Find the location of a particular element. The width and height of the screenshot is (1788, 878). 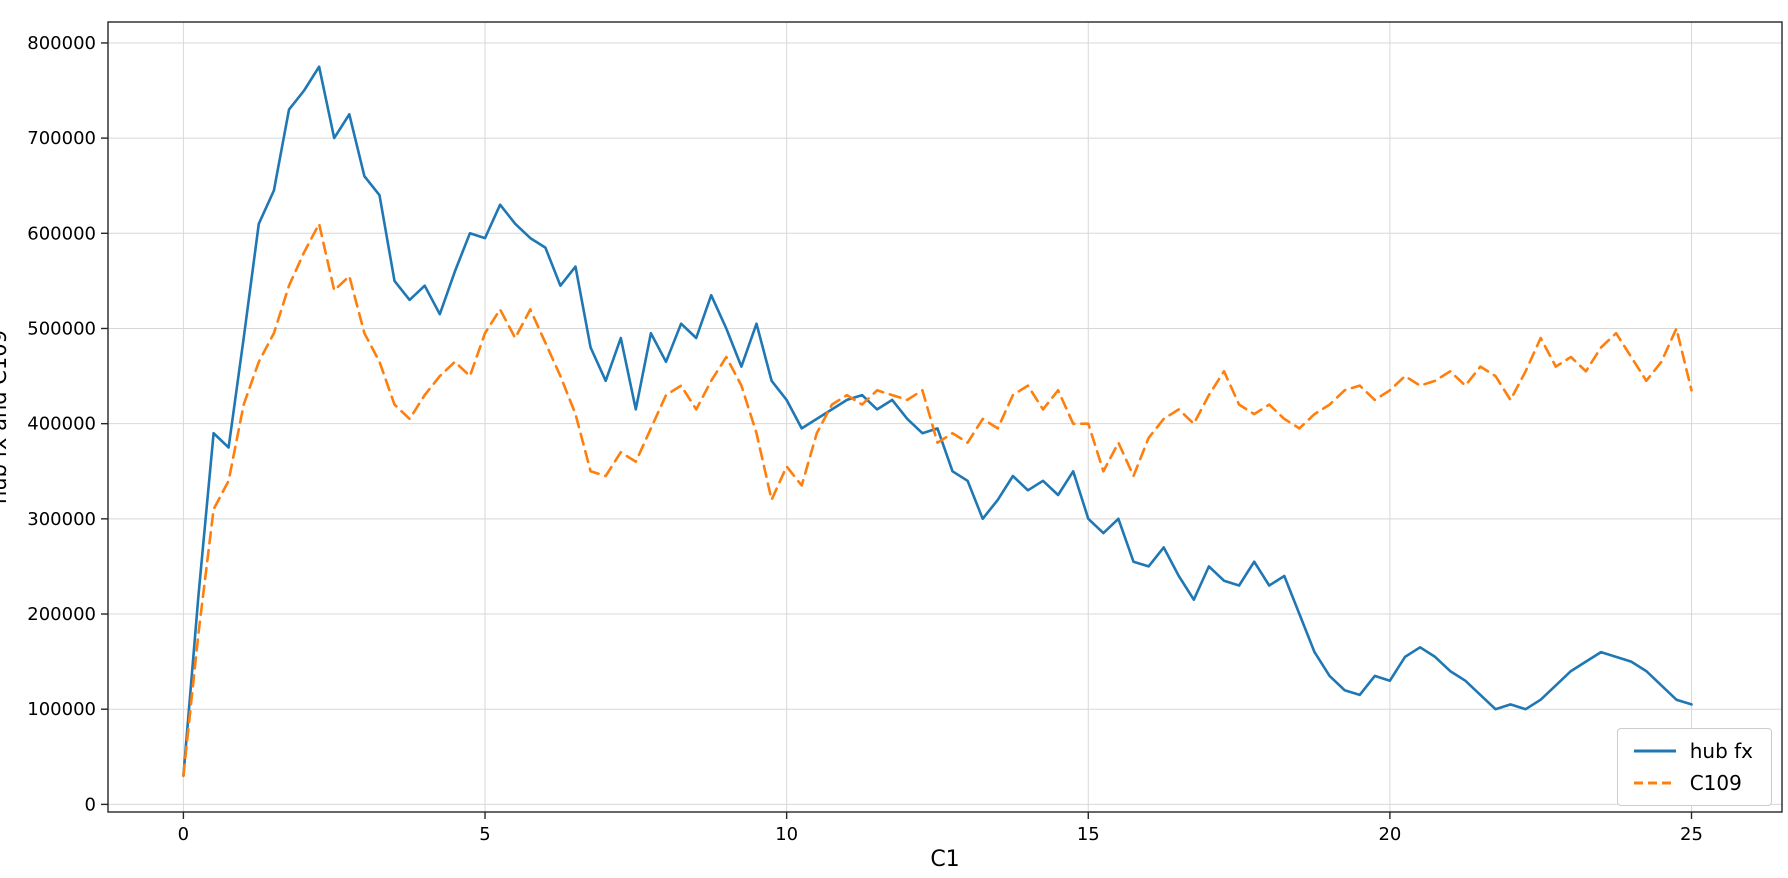

legend-line-solid-icon is located at coordinates (1654, 751).